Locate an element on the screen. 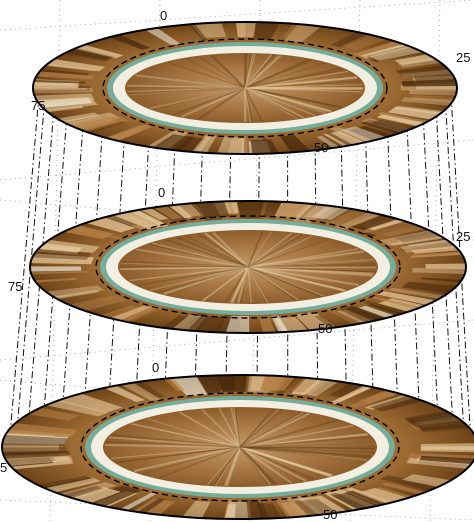 Image resolution: width=474 pixels, height=523 pixels. angle-label-bottom: 50 is located at coordinates (321, 147).